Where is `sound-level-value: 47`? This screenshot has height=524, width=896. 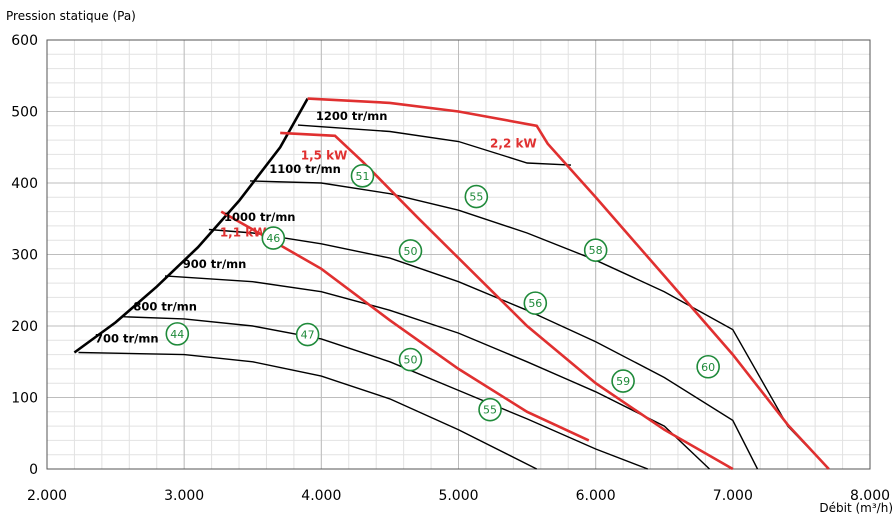 sound-level-value: 47 is located at coordinates (308, 335).